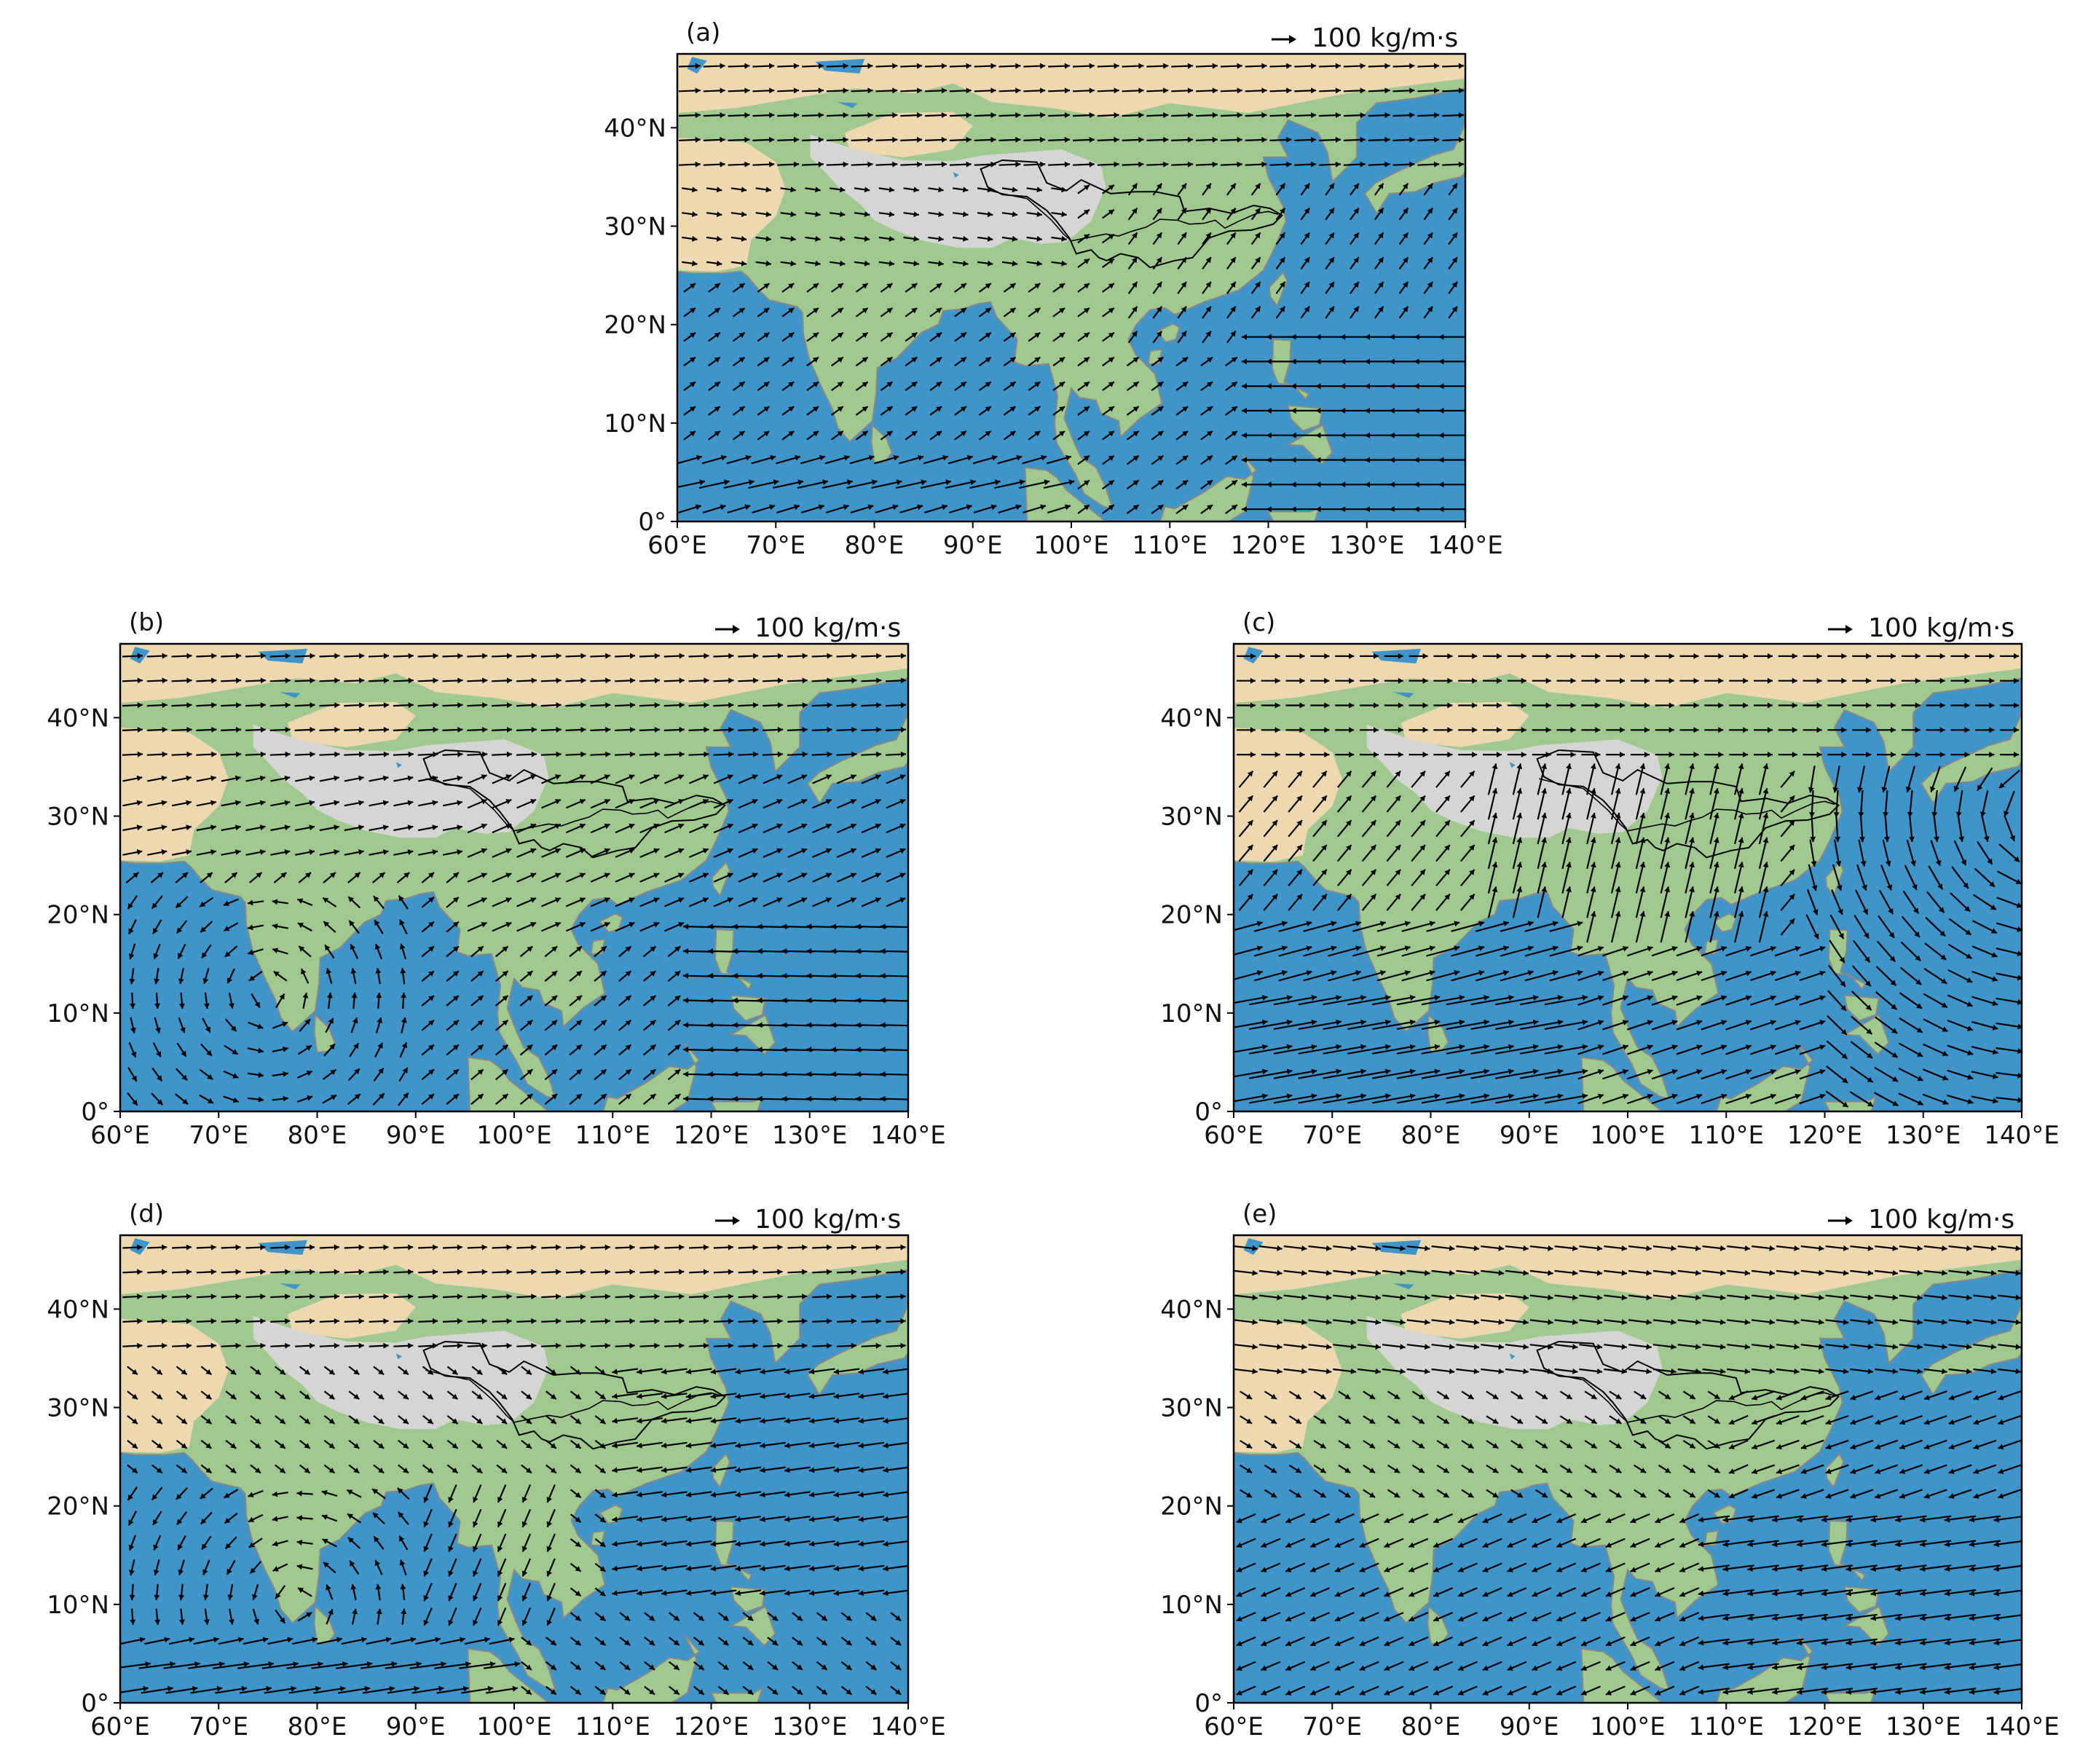 The height and width of the screenshot is (1764, 2088). What do you see at coordinates (1921, 1220) in the screenshot?
I see `reference-arrow: 100 kg/m·s` at bounding box center [1921, 1220].